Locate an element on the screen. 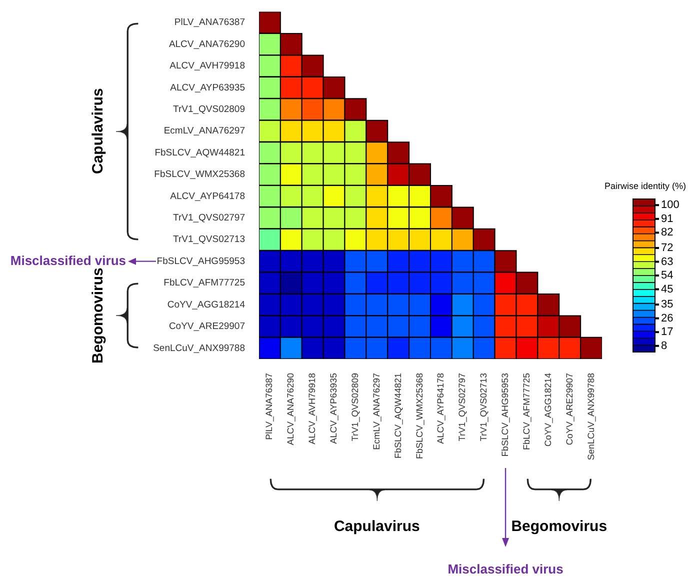  y-tick-label: ALCV_AVH79918 is located at coordinates (207, 66).